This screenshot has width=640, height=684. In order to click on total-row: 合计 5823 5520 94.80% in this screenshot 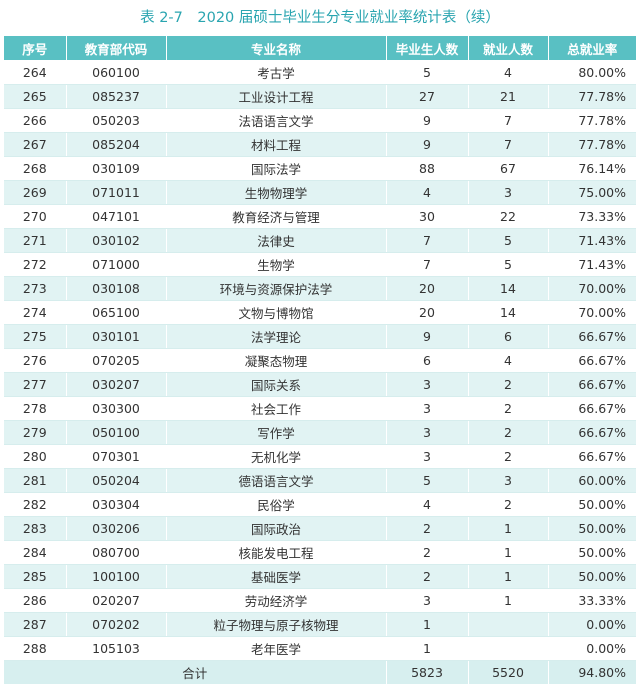, I will do `click(320, 672)`.